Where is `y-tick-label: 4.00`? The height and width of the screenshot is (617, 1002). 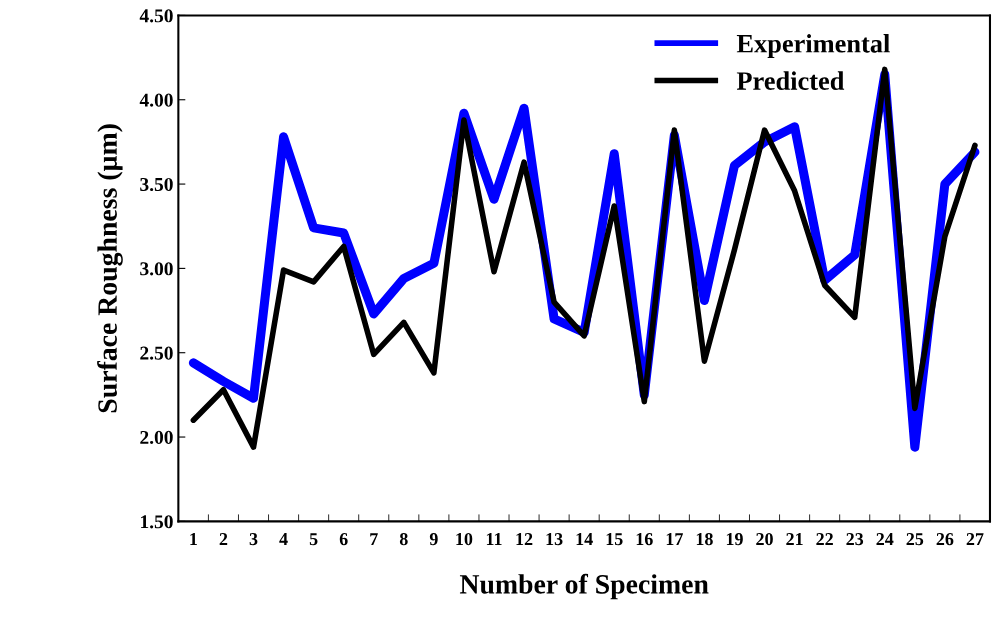
y-tick-label: 4.00 is located at coordinates (156, 100).